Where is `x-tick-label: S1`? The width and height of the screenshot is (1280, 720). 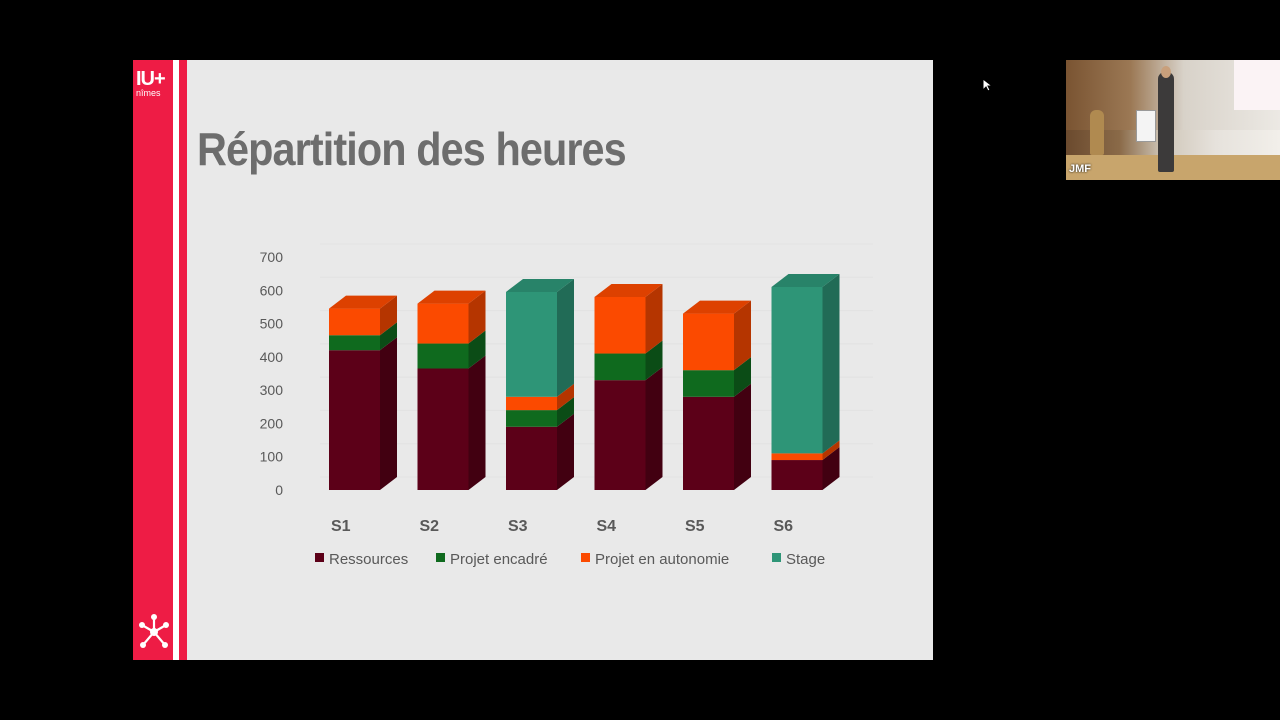 x-tick-label: S1 is located at coordinates (341, 526).